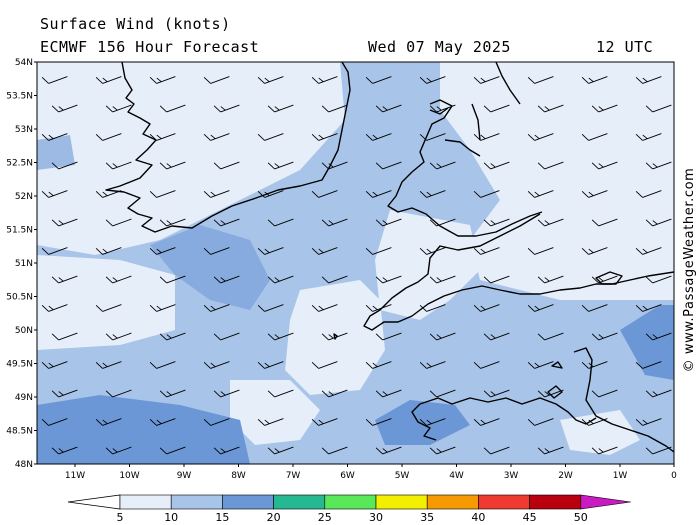 Image resolution: width=700 pixels, height=525 pixels. What do you see at coordinates (439, 47) in the screenshot?
I see `forecast-date: Wed 07 May 2025` at bounding box center [439, 47].